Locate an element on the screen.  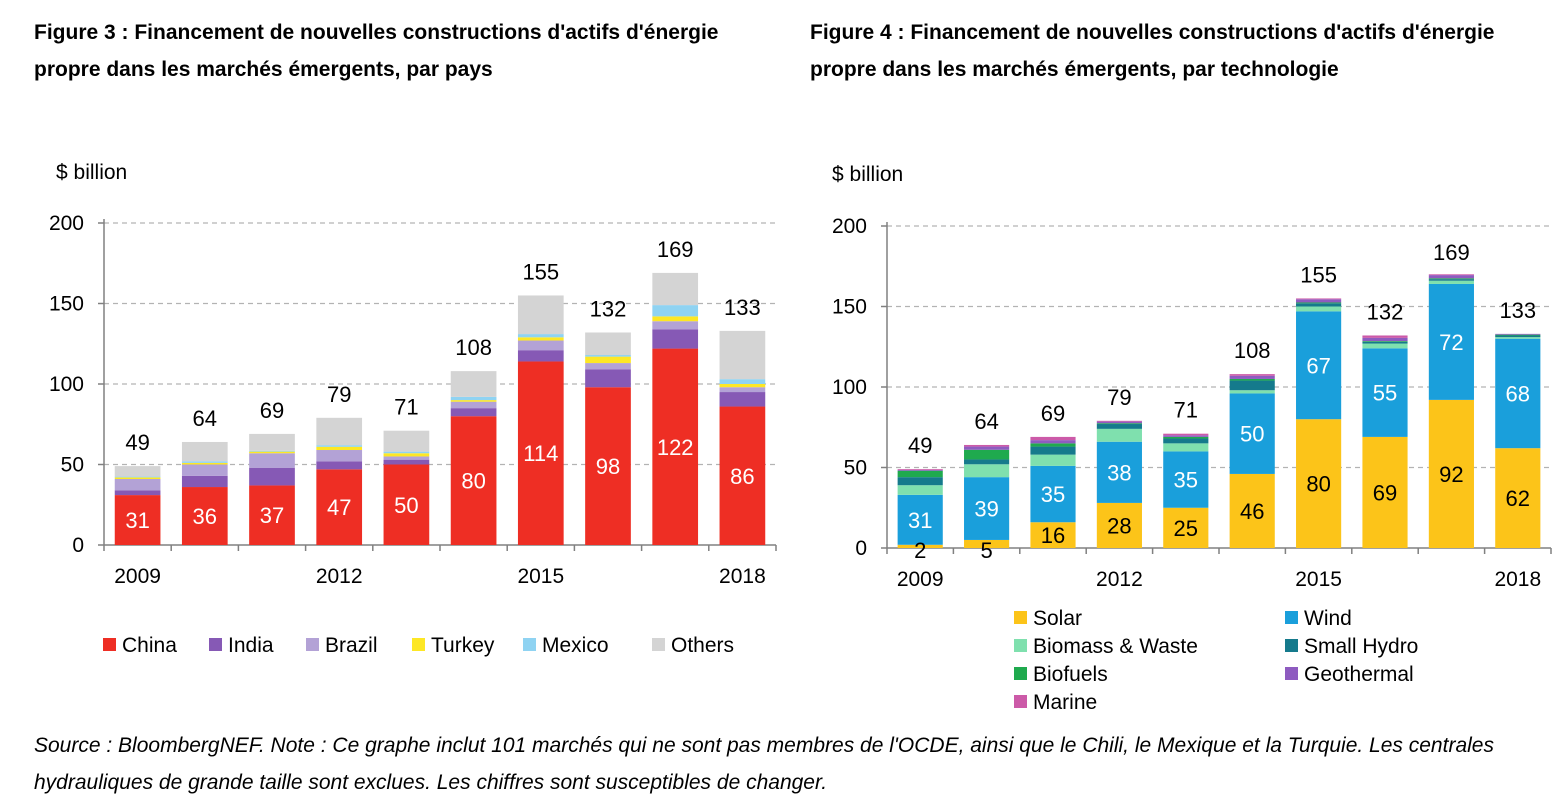
fig4-data-label-solar: 5 is located at coordinates (986, 550).